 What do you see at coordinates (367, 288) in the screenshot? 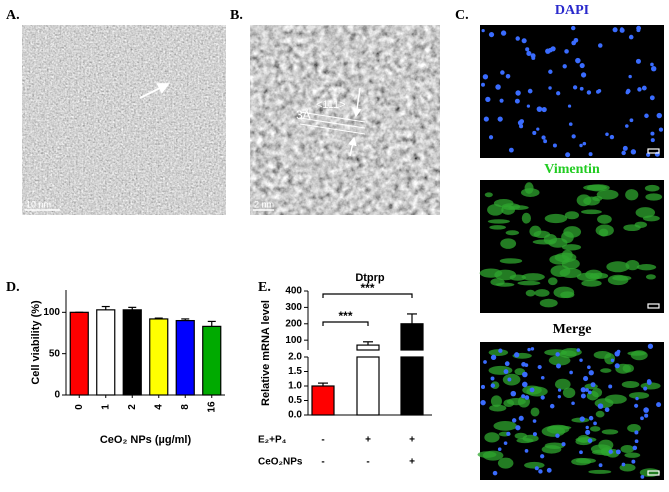
I see `sig-label: ***` at bounding box center [367, 288].